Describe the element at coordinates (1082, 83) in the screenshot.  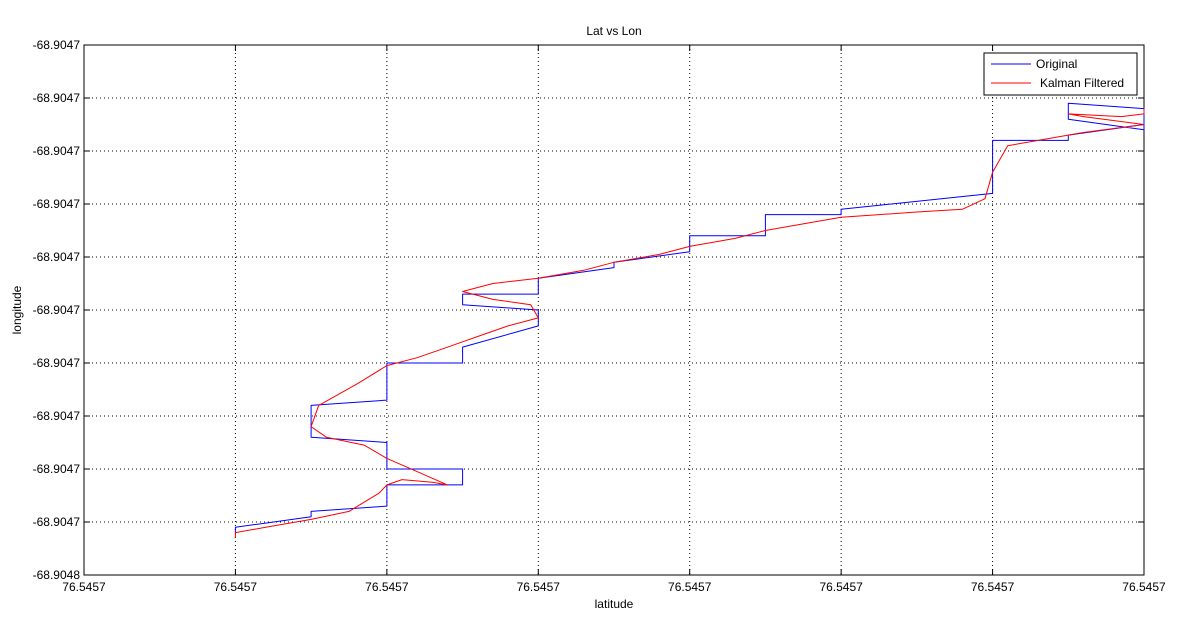
I see `legend-label-kalman-filtered: Kalman Filtered` at that location.